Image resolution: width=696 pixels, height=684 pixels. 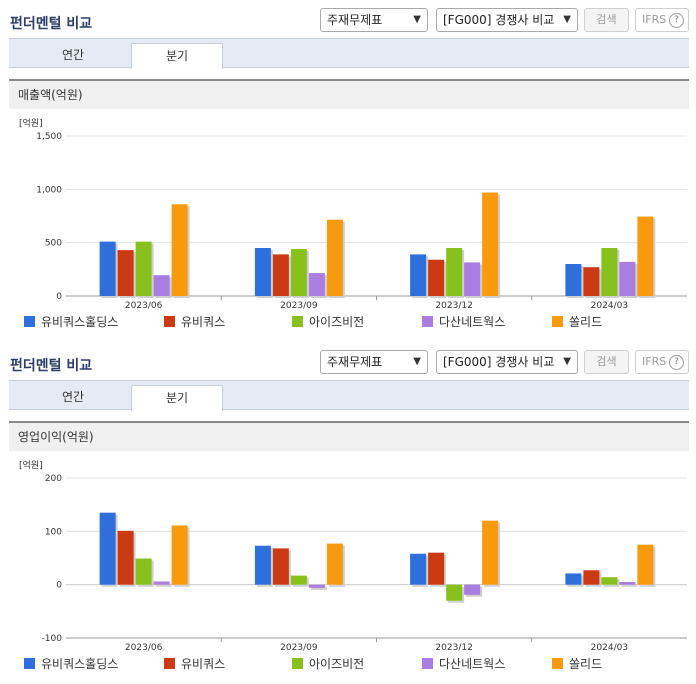 I want to click on statement-select-value: 주재무제표, so click(x=355, y=20).